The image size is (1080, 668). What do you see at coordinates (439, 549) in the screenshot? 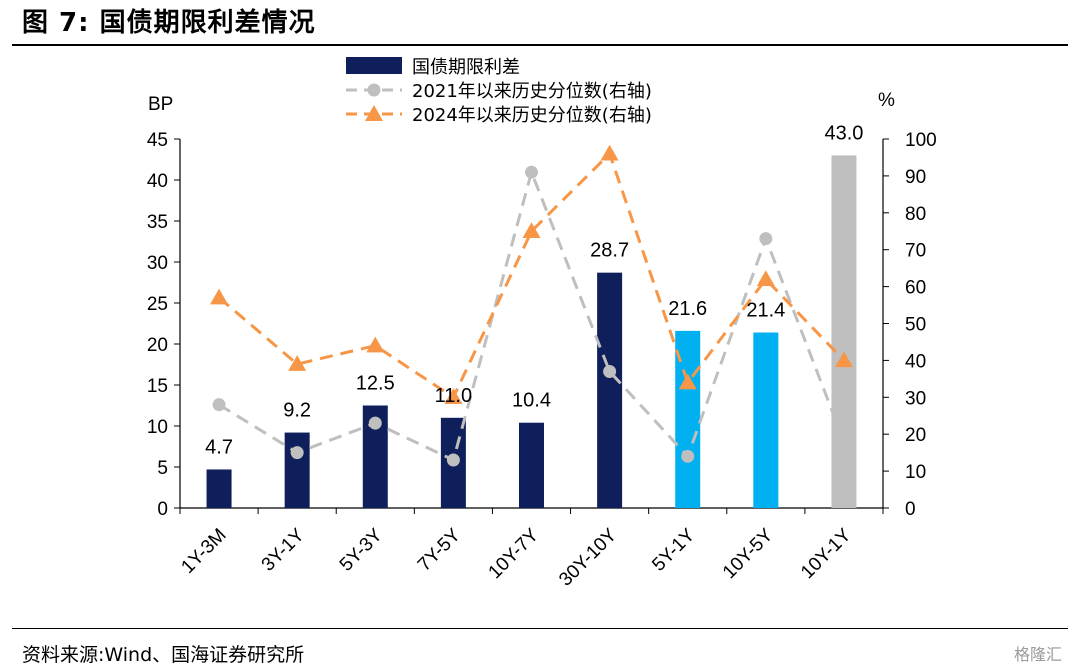
I see `x-tick-label: 7Y-5Y` at bounding box center [439, 549].